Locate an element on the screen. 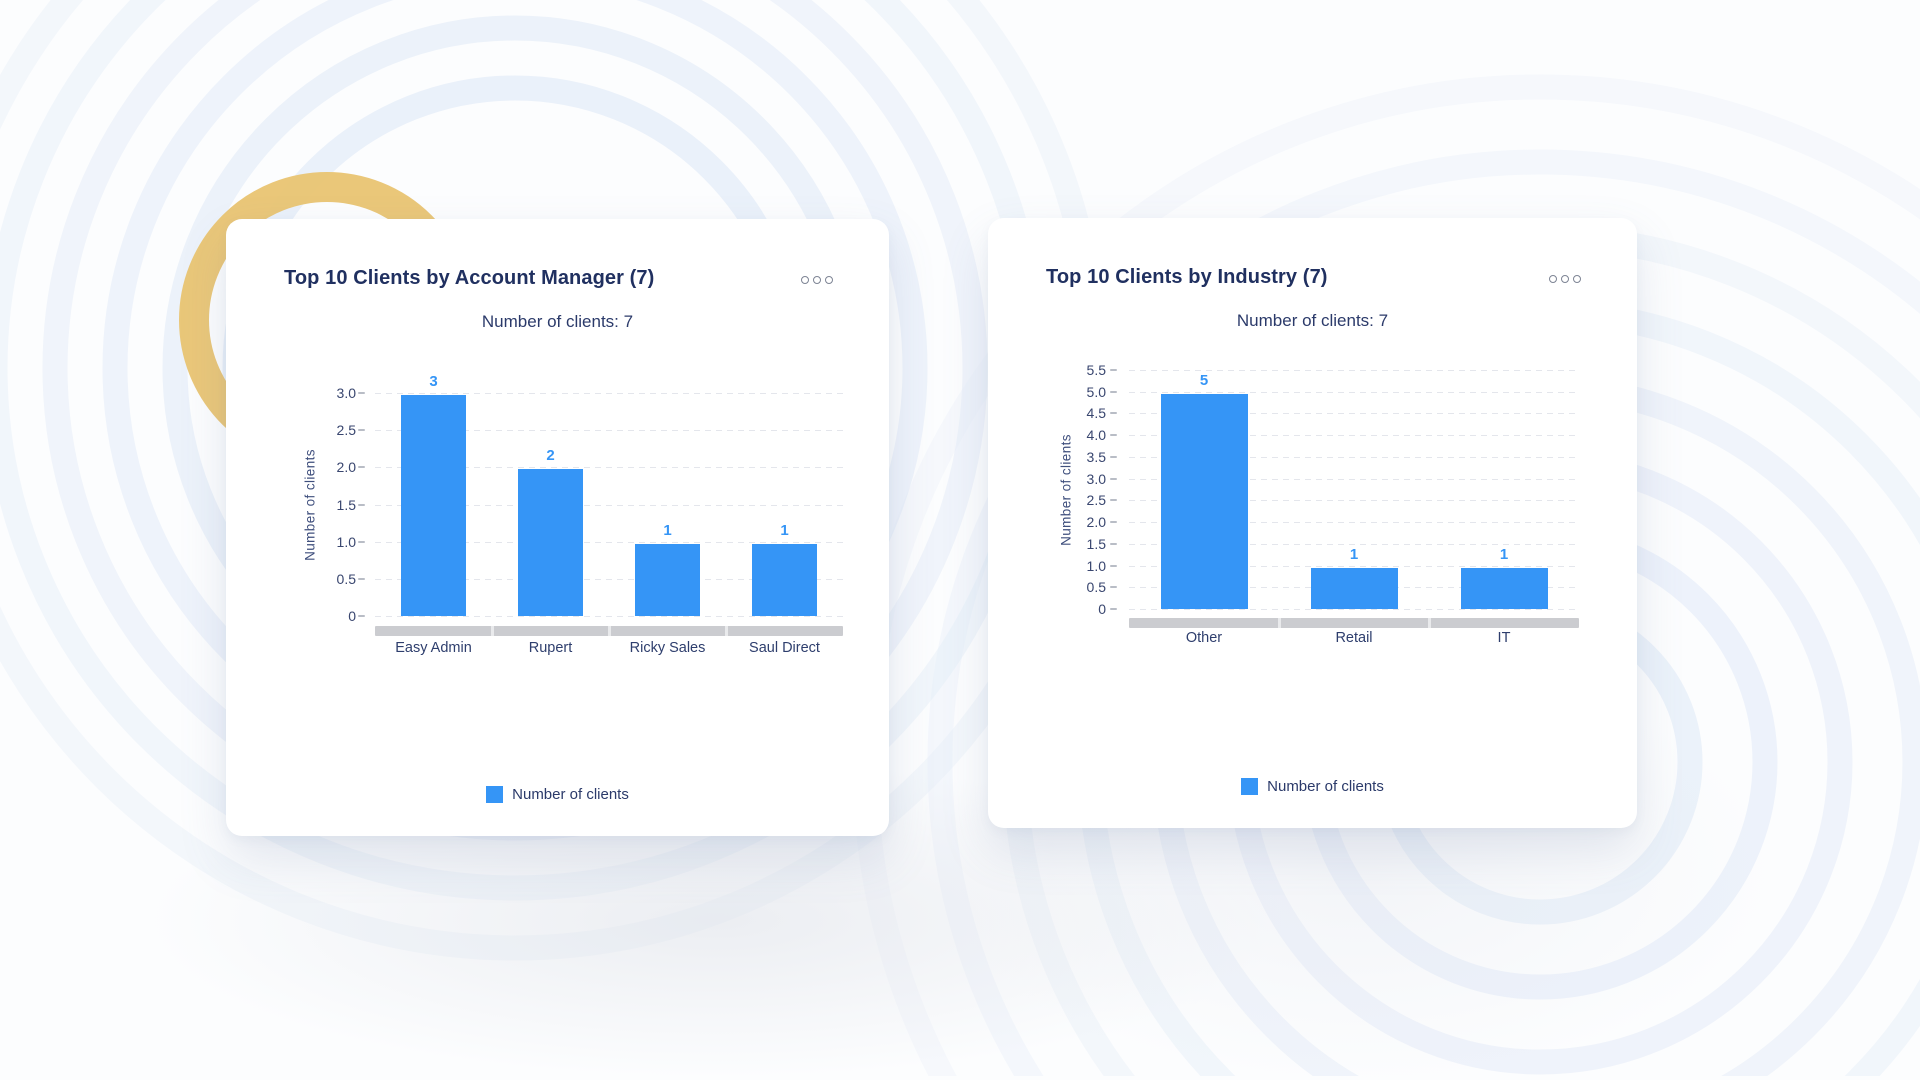 The width and height of the screenshot is (1920, 1080). card-menu-button is located at coordinates (1565, 279).